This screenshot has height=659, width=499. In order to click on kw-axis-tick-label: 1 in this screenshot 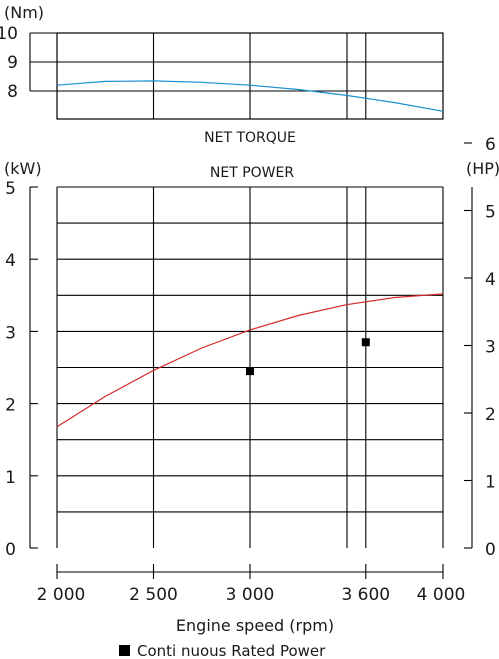, I will do `click(10, 478)`.